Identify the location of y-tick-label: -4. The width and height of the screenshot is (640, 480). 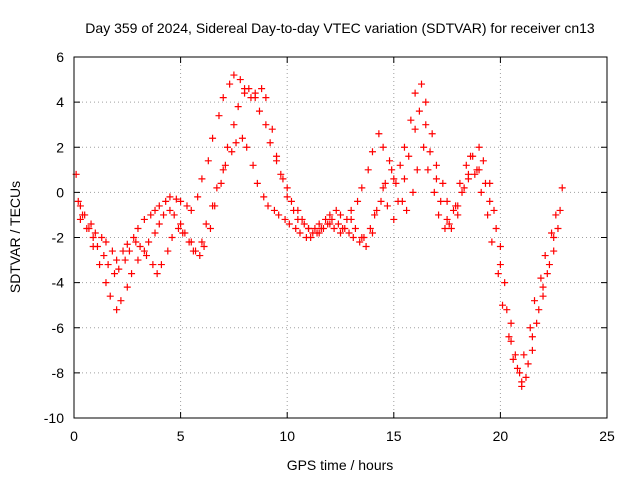
(58, 283).